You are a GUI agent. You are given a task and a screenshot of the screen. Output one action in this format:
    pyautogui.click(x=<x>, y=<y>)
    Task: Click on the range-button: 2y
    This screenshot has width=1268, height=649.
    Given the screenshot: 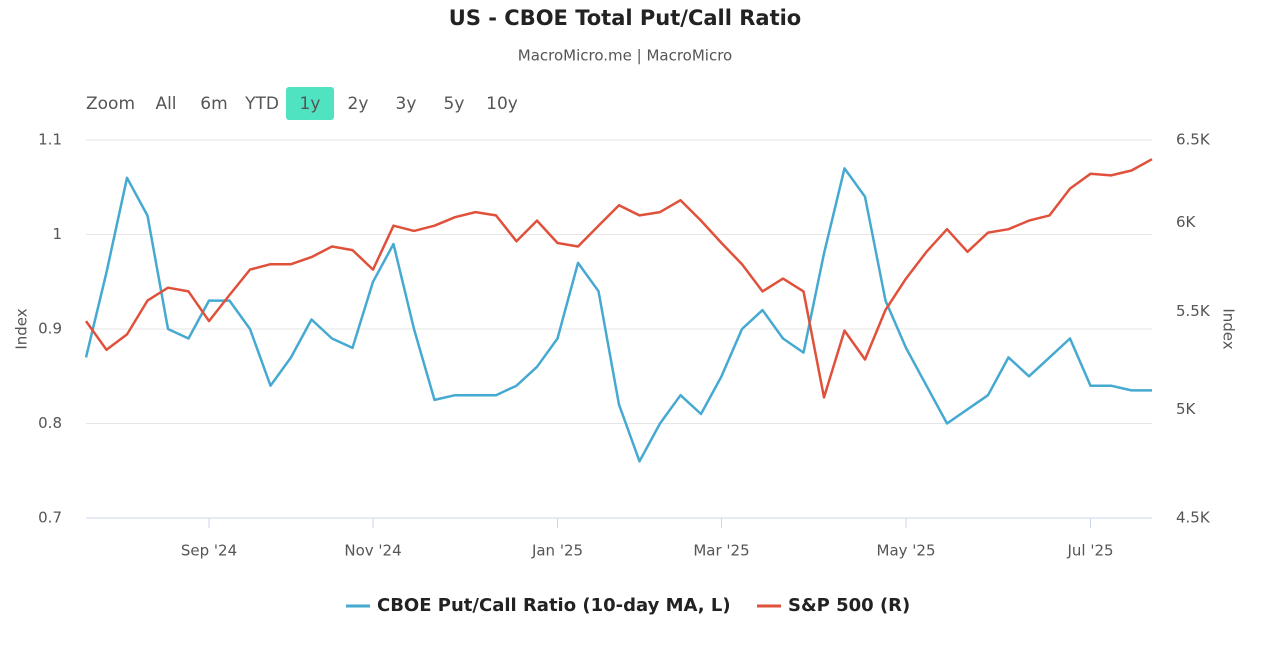 What is the action you would take?
    pyautogui.click(x=358, y=104)
    